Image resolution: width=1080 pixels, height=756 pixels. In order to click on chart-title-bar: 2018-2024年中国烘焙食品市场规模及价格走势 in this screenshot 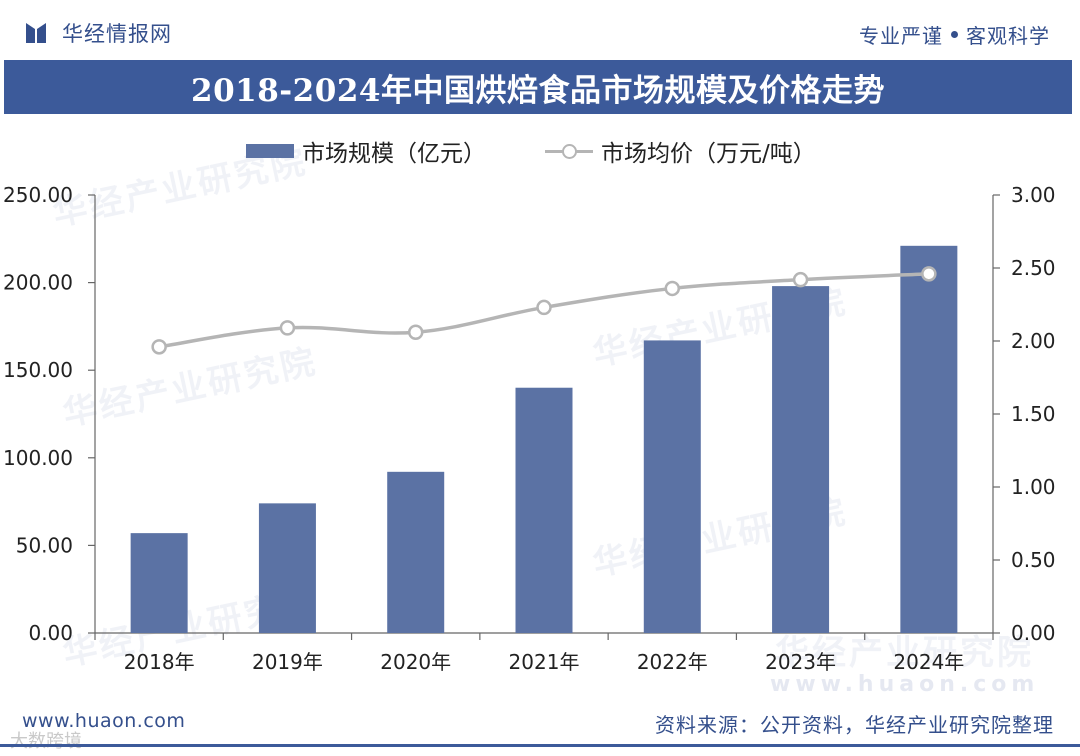, I will do `click(538, 87)`.